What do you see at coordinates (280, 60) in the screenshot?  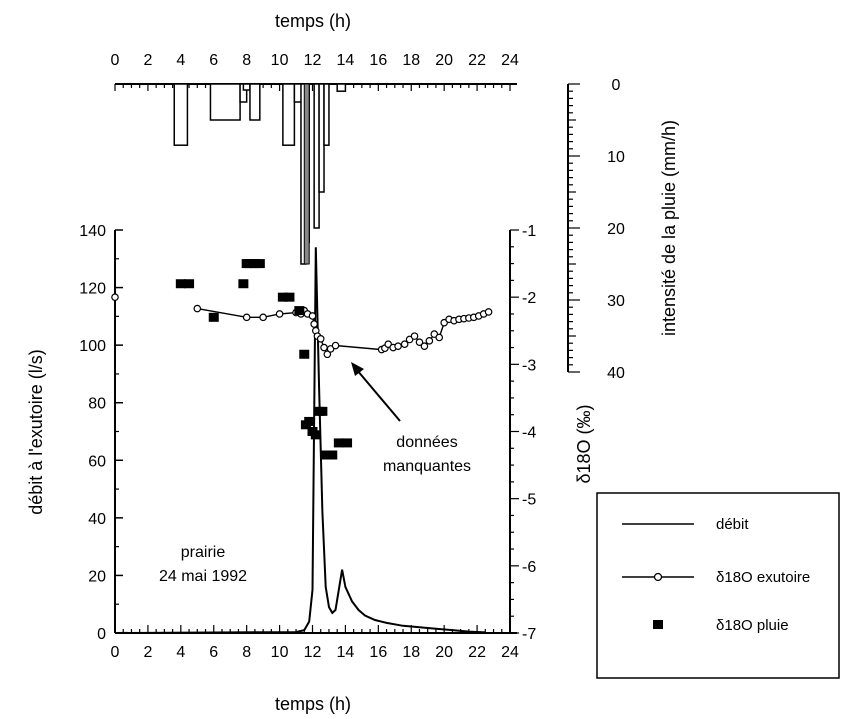 I see `top-tick-label: 10` at bounding box center [280, 60].